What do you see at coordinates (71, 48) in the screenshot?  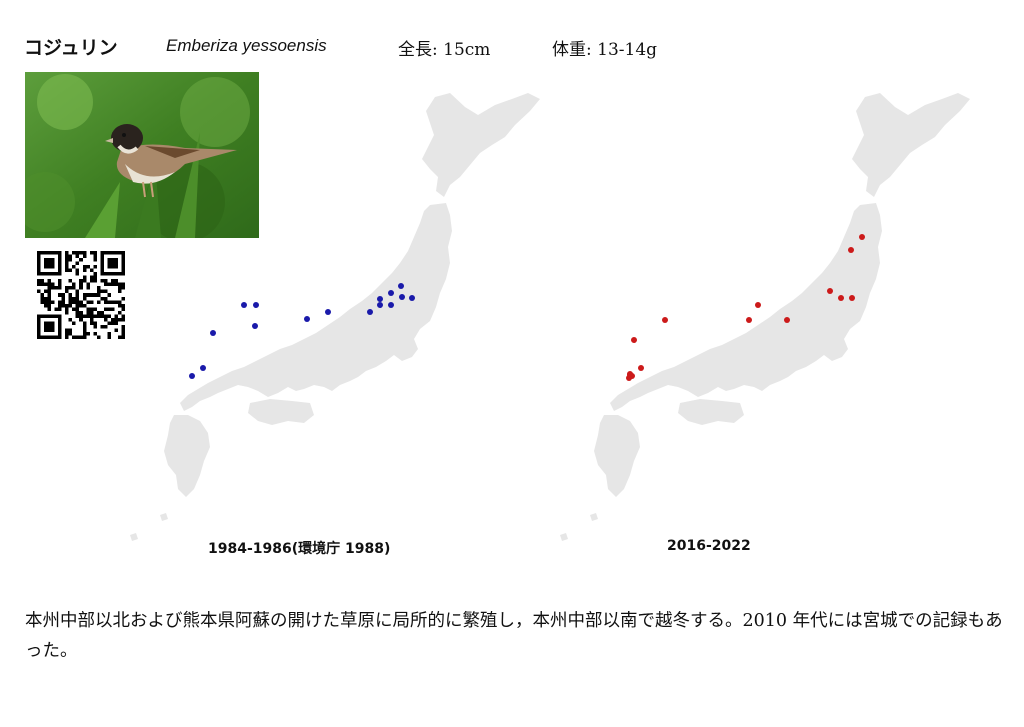 I see `species-name-japanese: コジュリン` at bounding box center [71, 48].